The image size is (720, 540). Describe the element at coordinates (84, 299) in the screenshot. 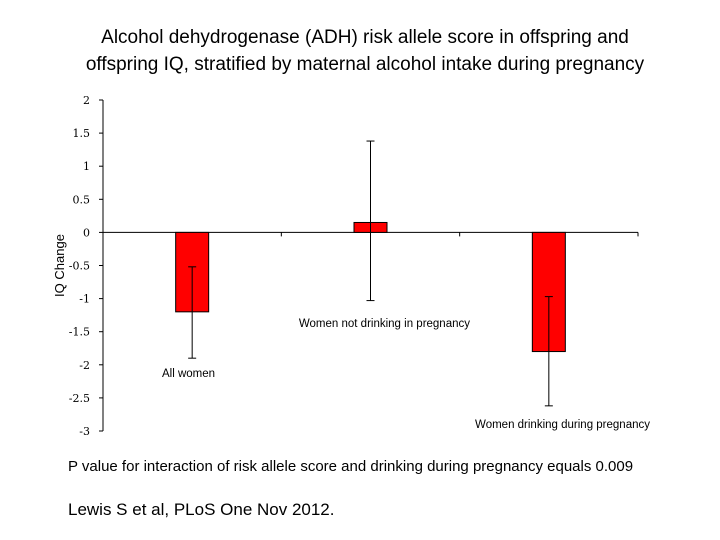

I see `y-tick-label: -1` at that location.